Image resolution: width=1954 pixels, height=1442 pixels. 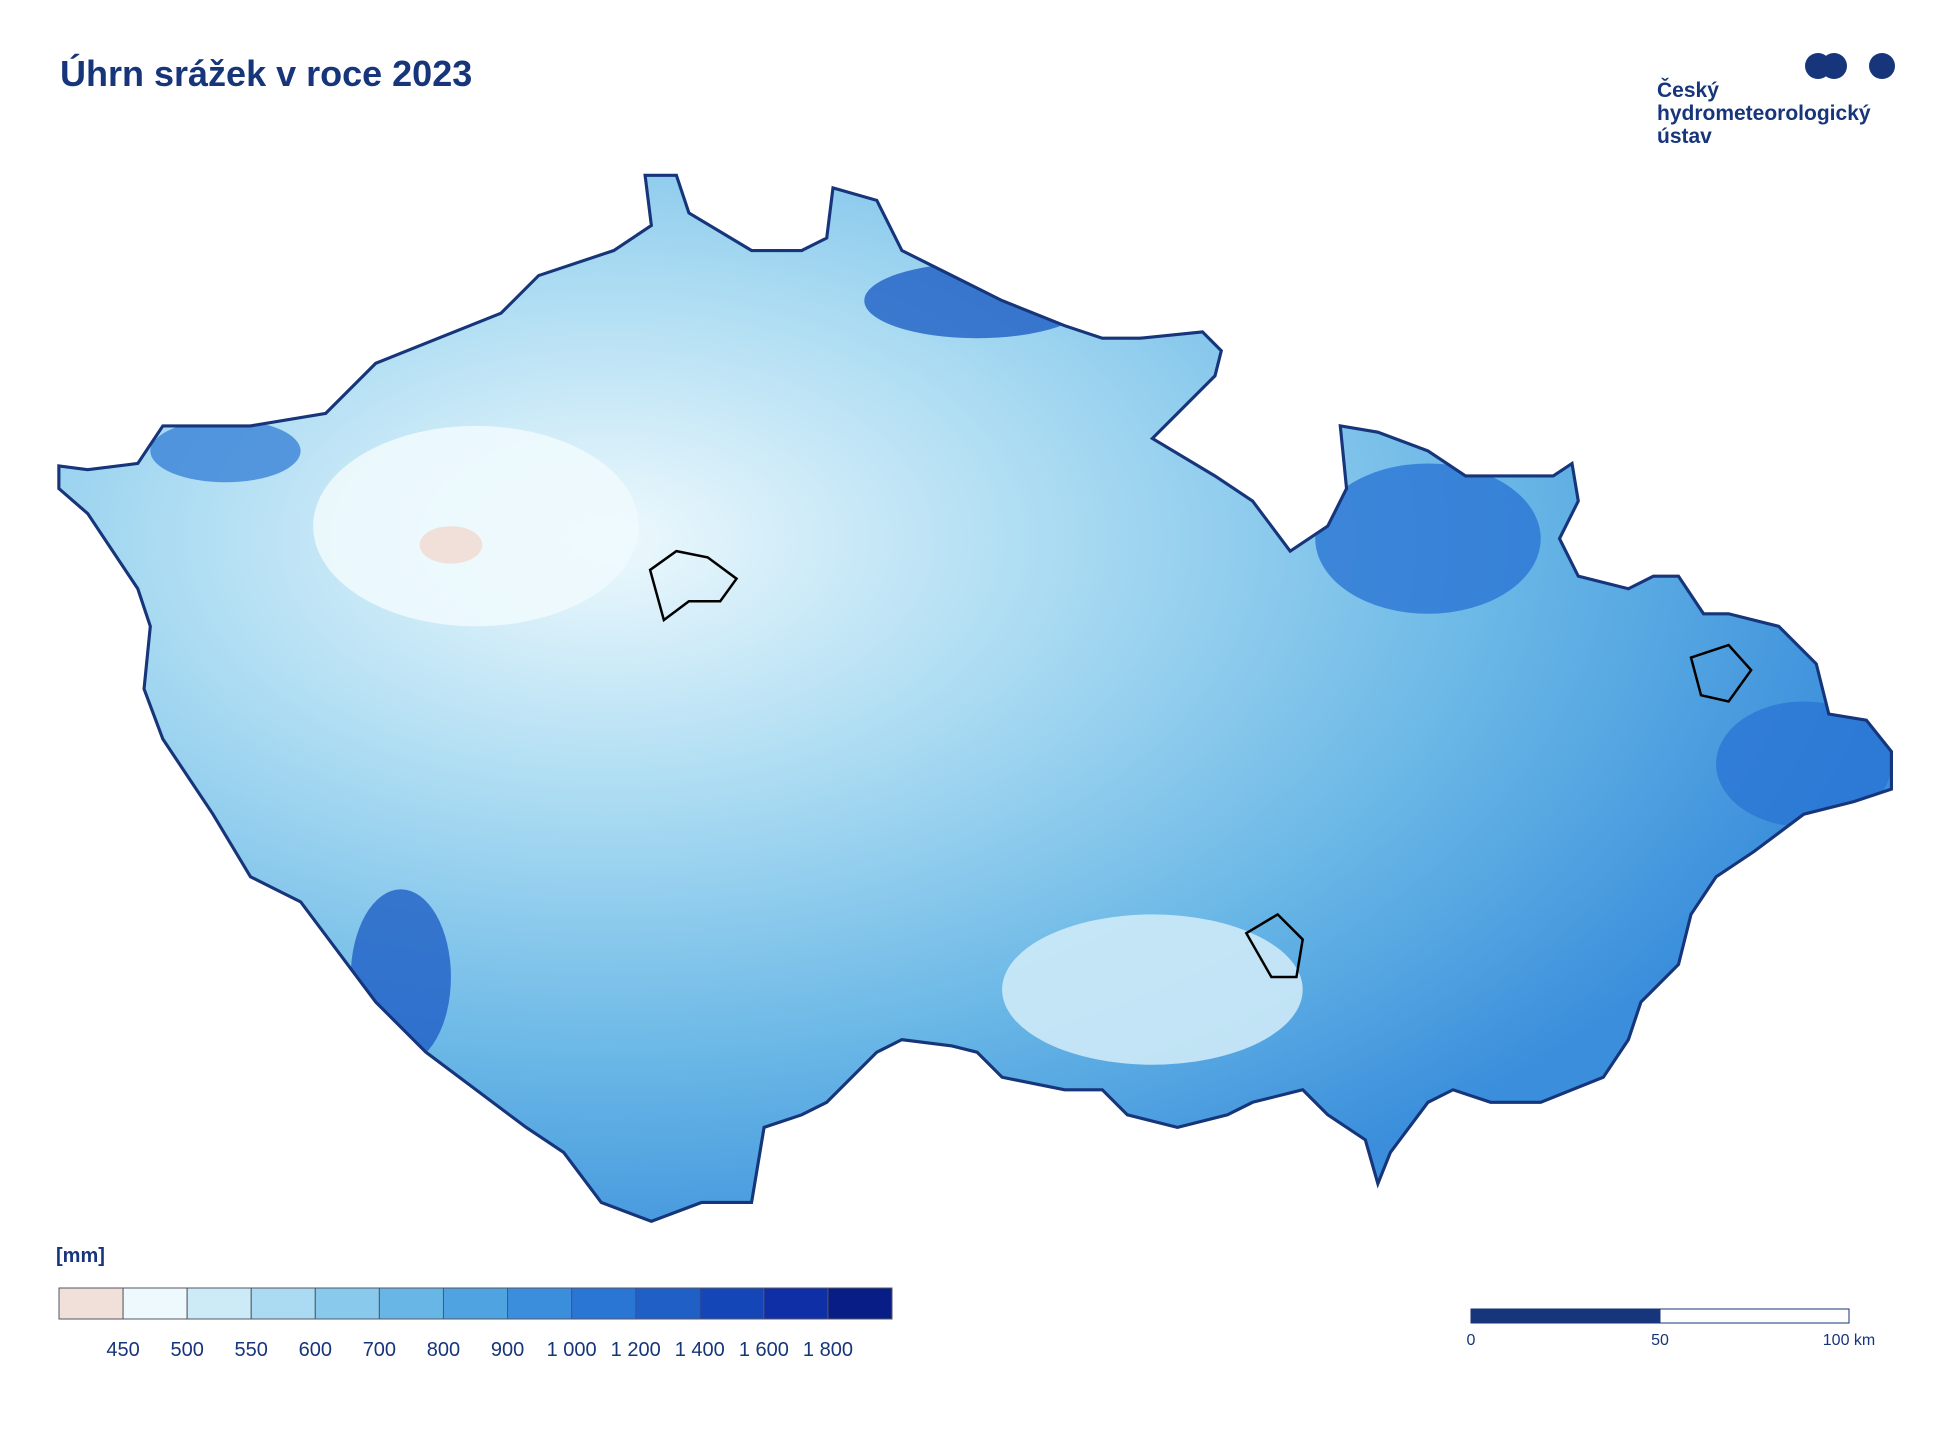 What do you see at coordinates (315, 1350) in the screenshot?
I see `legend-label: 600` at bounding box center [315, 1350].